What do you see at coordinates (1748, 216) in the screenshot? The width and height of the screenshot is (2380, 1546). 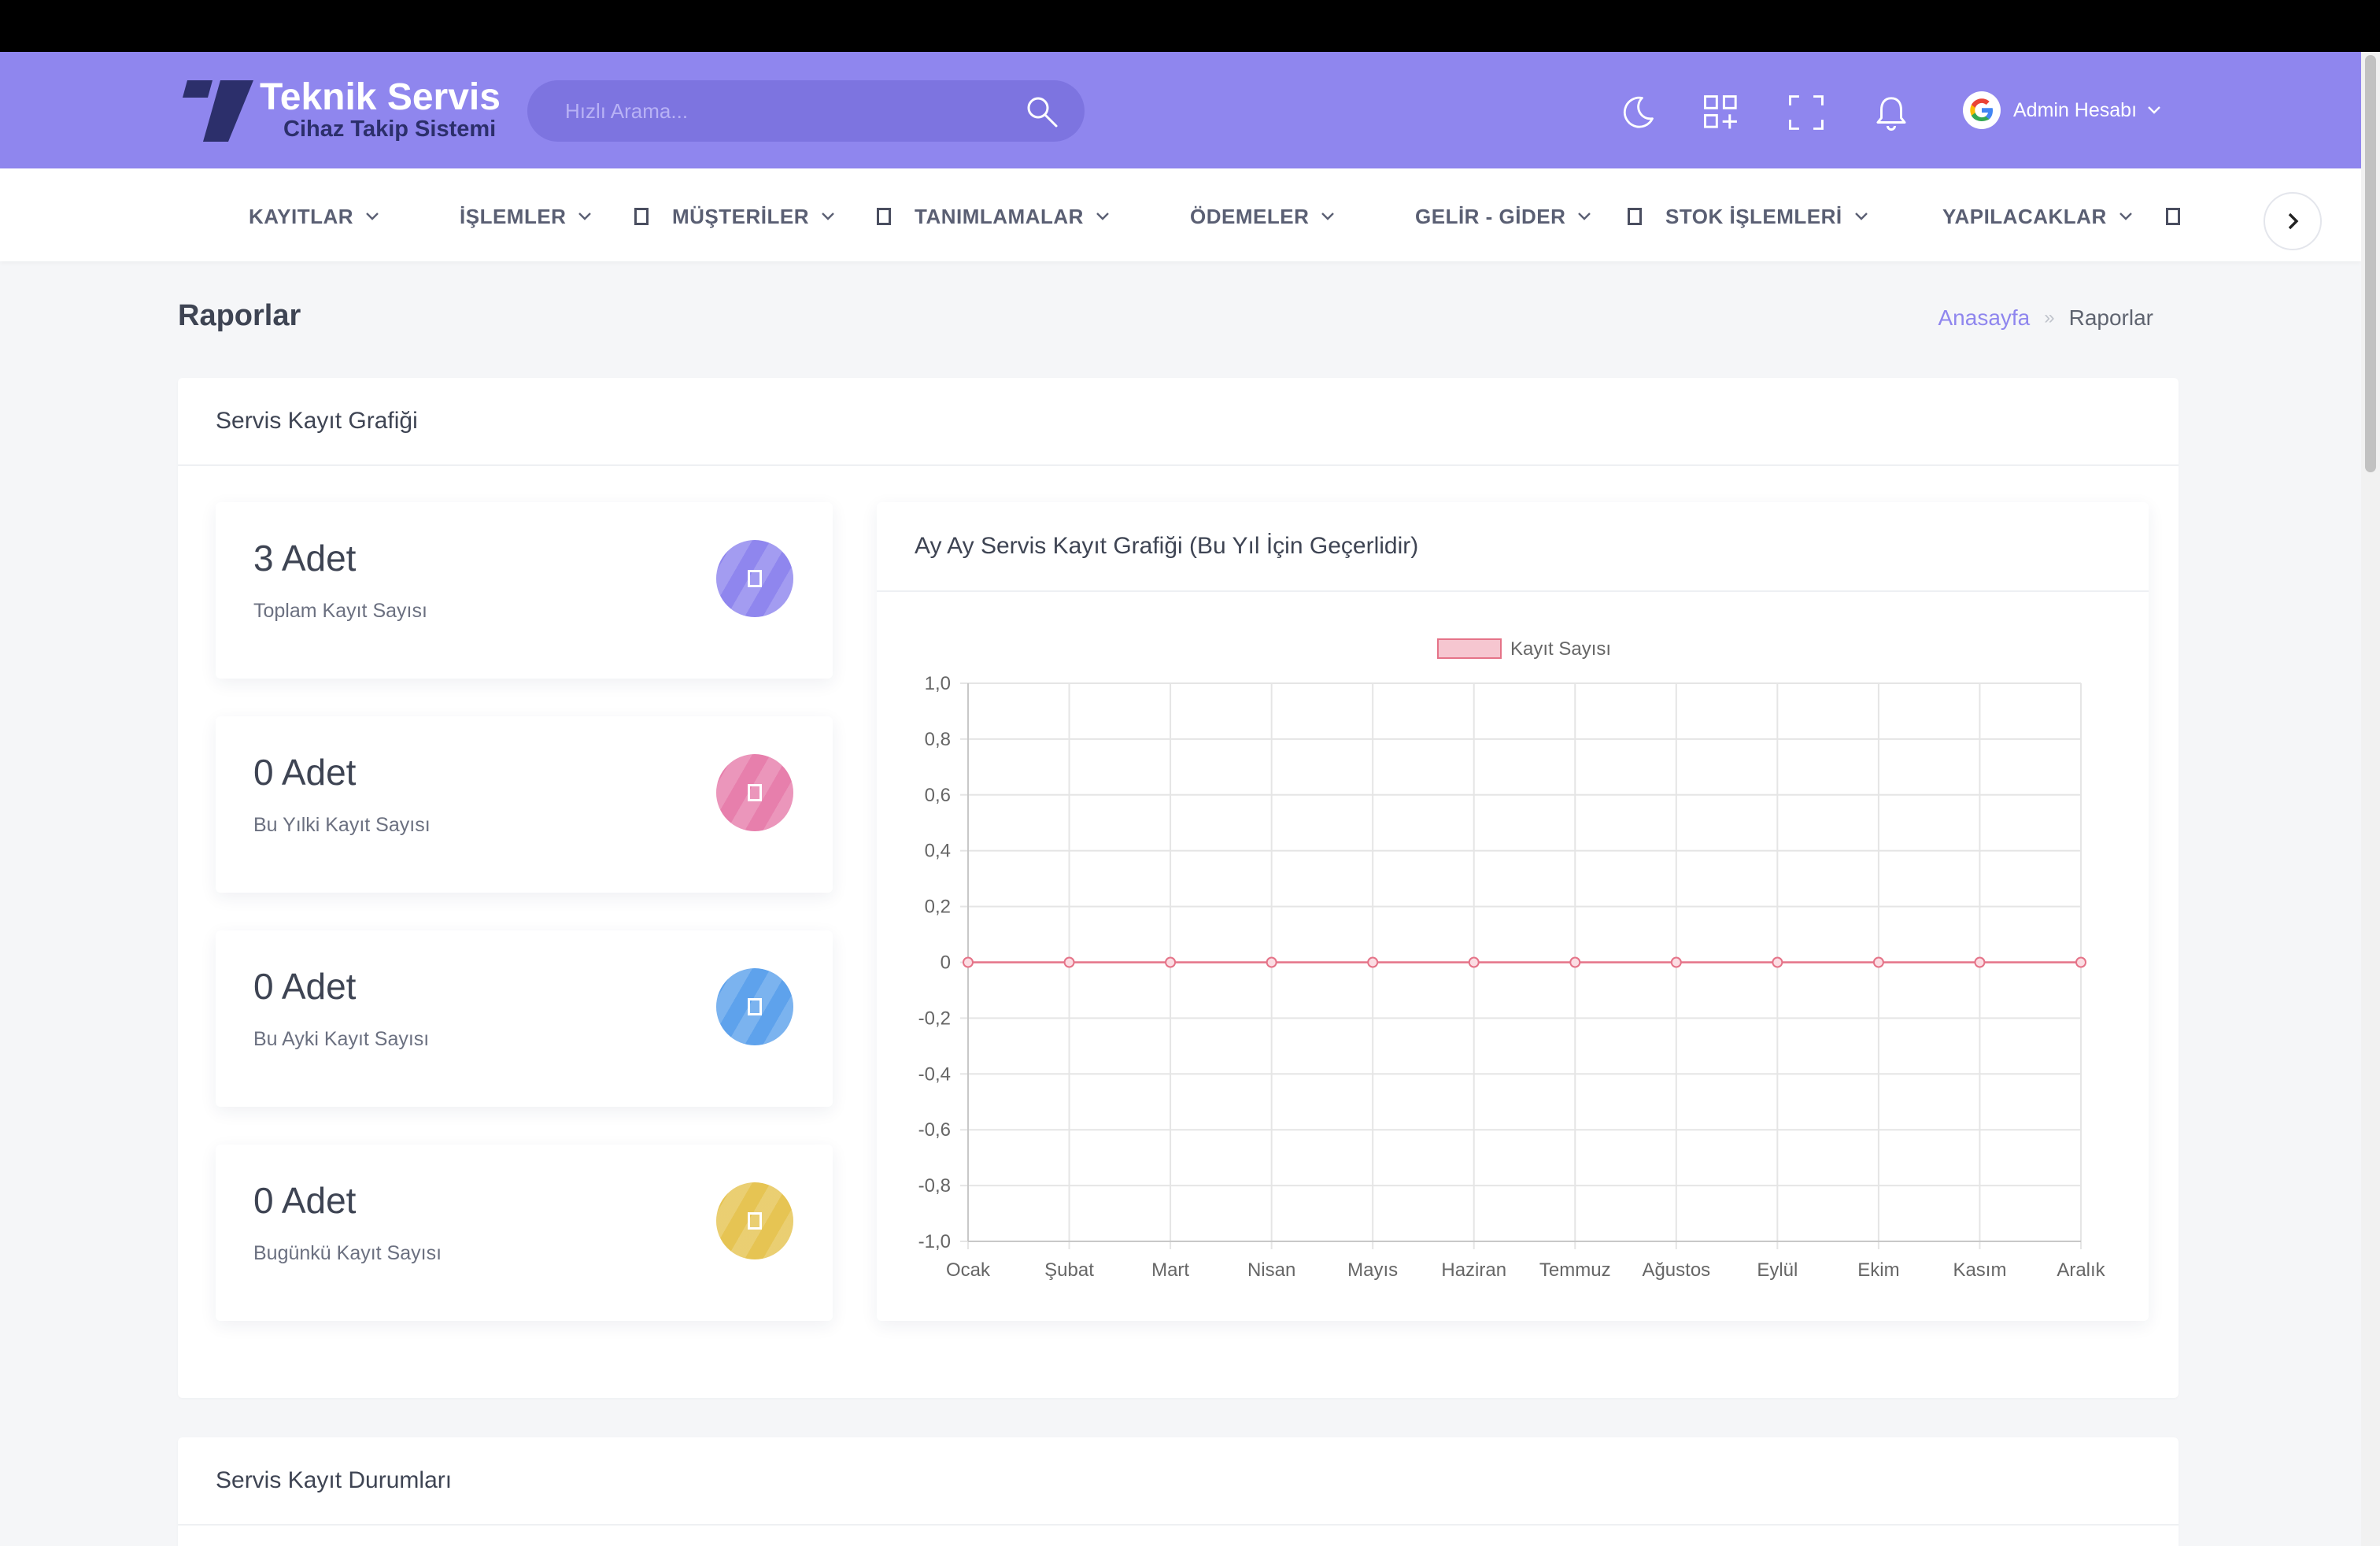 I see `nav-item-stok-islemleri: STOK İŞLEMLERİ` at bounding box center [1748, 216].